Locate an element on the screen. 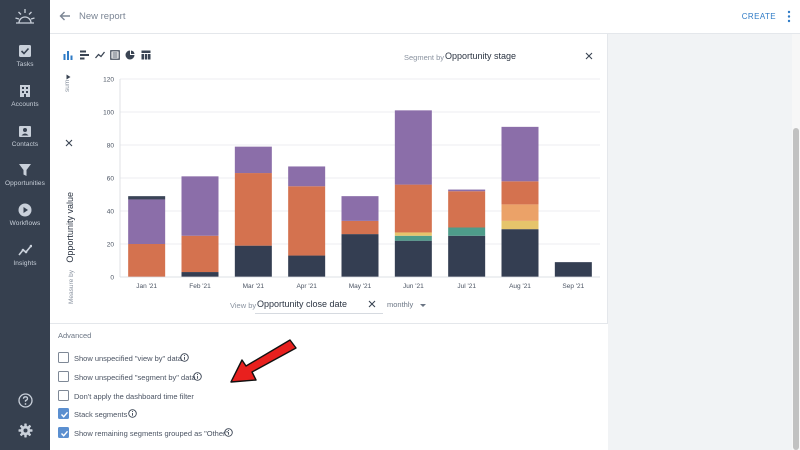  settings-gear-icon is located at coordinates (25, 430).